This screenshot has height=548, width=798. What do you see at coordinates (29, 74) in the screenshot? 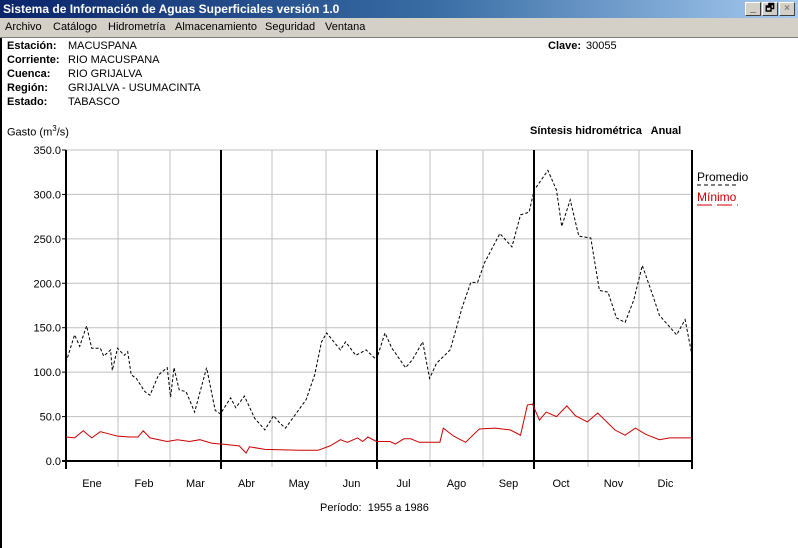
I see `cuenca-label: Cuenca:` at bounding box center [29, 74].